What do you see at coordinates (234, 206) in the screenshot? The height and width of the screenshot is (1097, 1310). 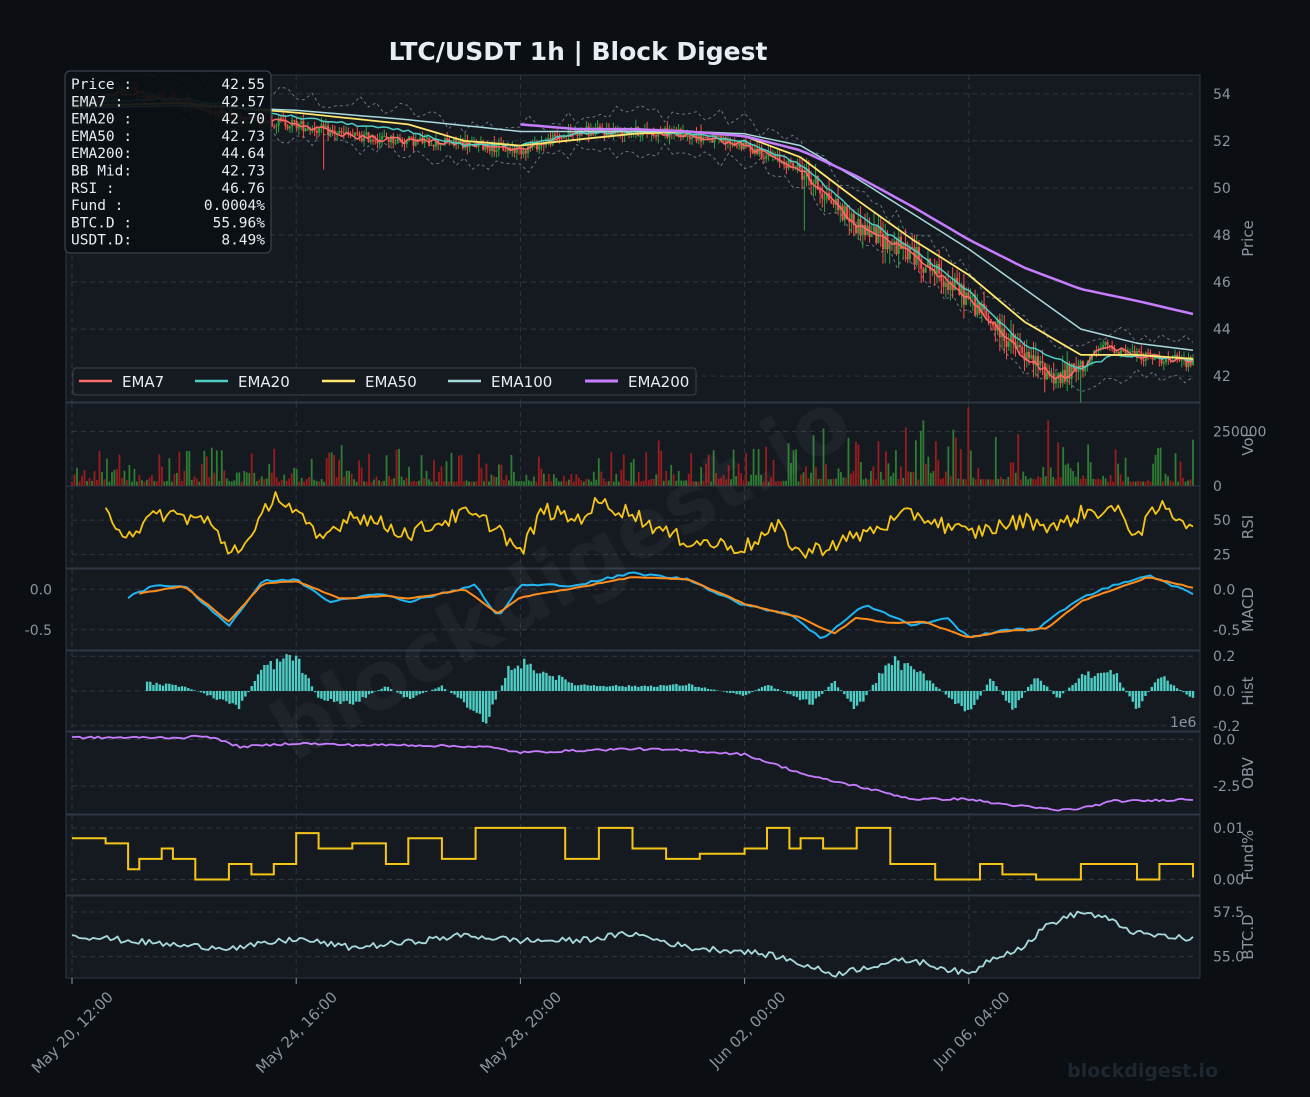 I see `info-value-7: 0.0004%` at bounding box center [234, 206].